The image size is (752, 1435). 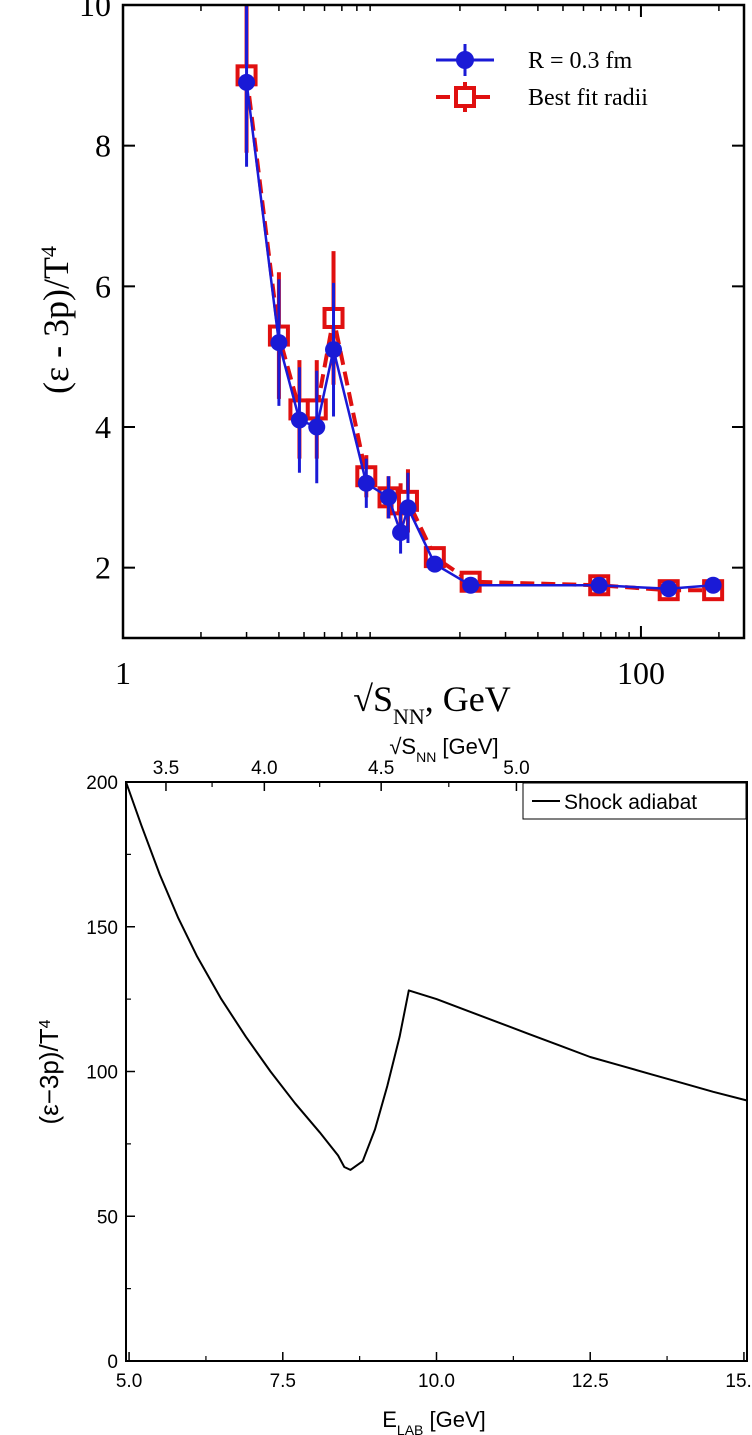 What do you see at coordinates (103, 427) in the screenshot?
I see `y-tick-label: 4` at bounding box center [103, 427].